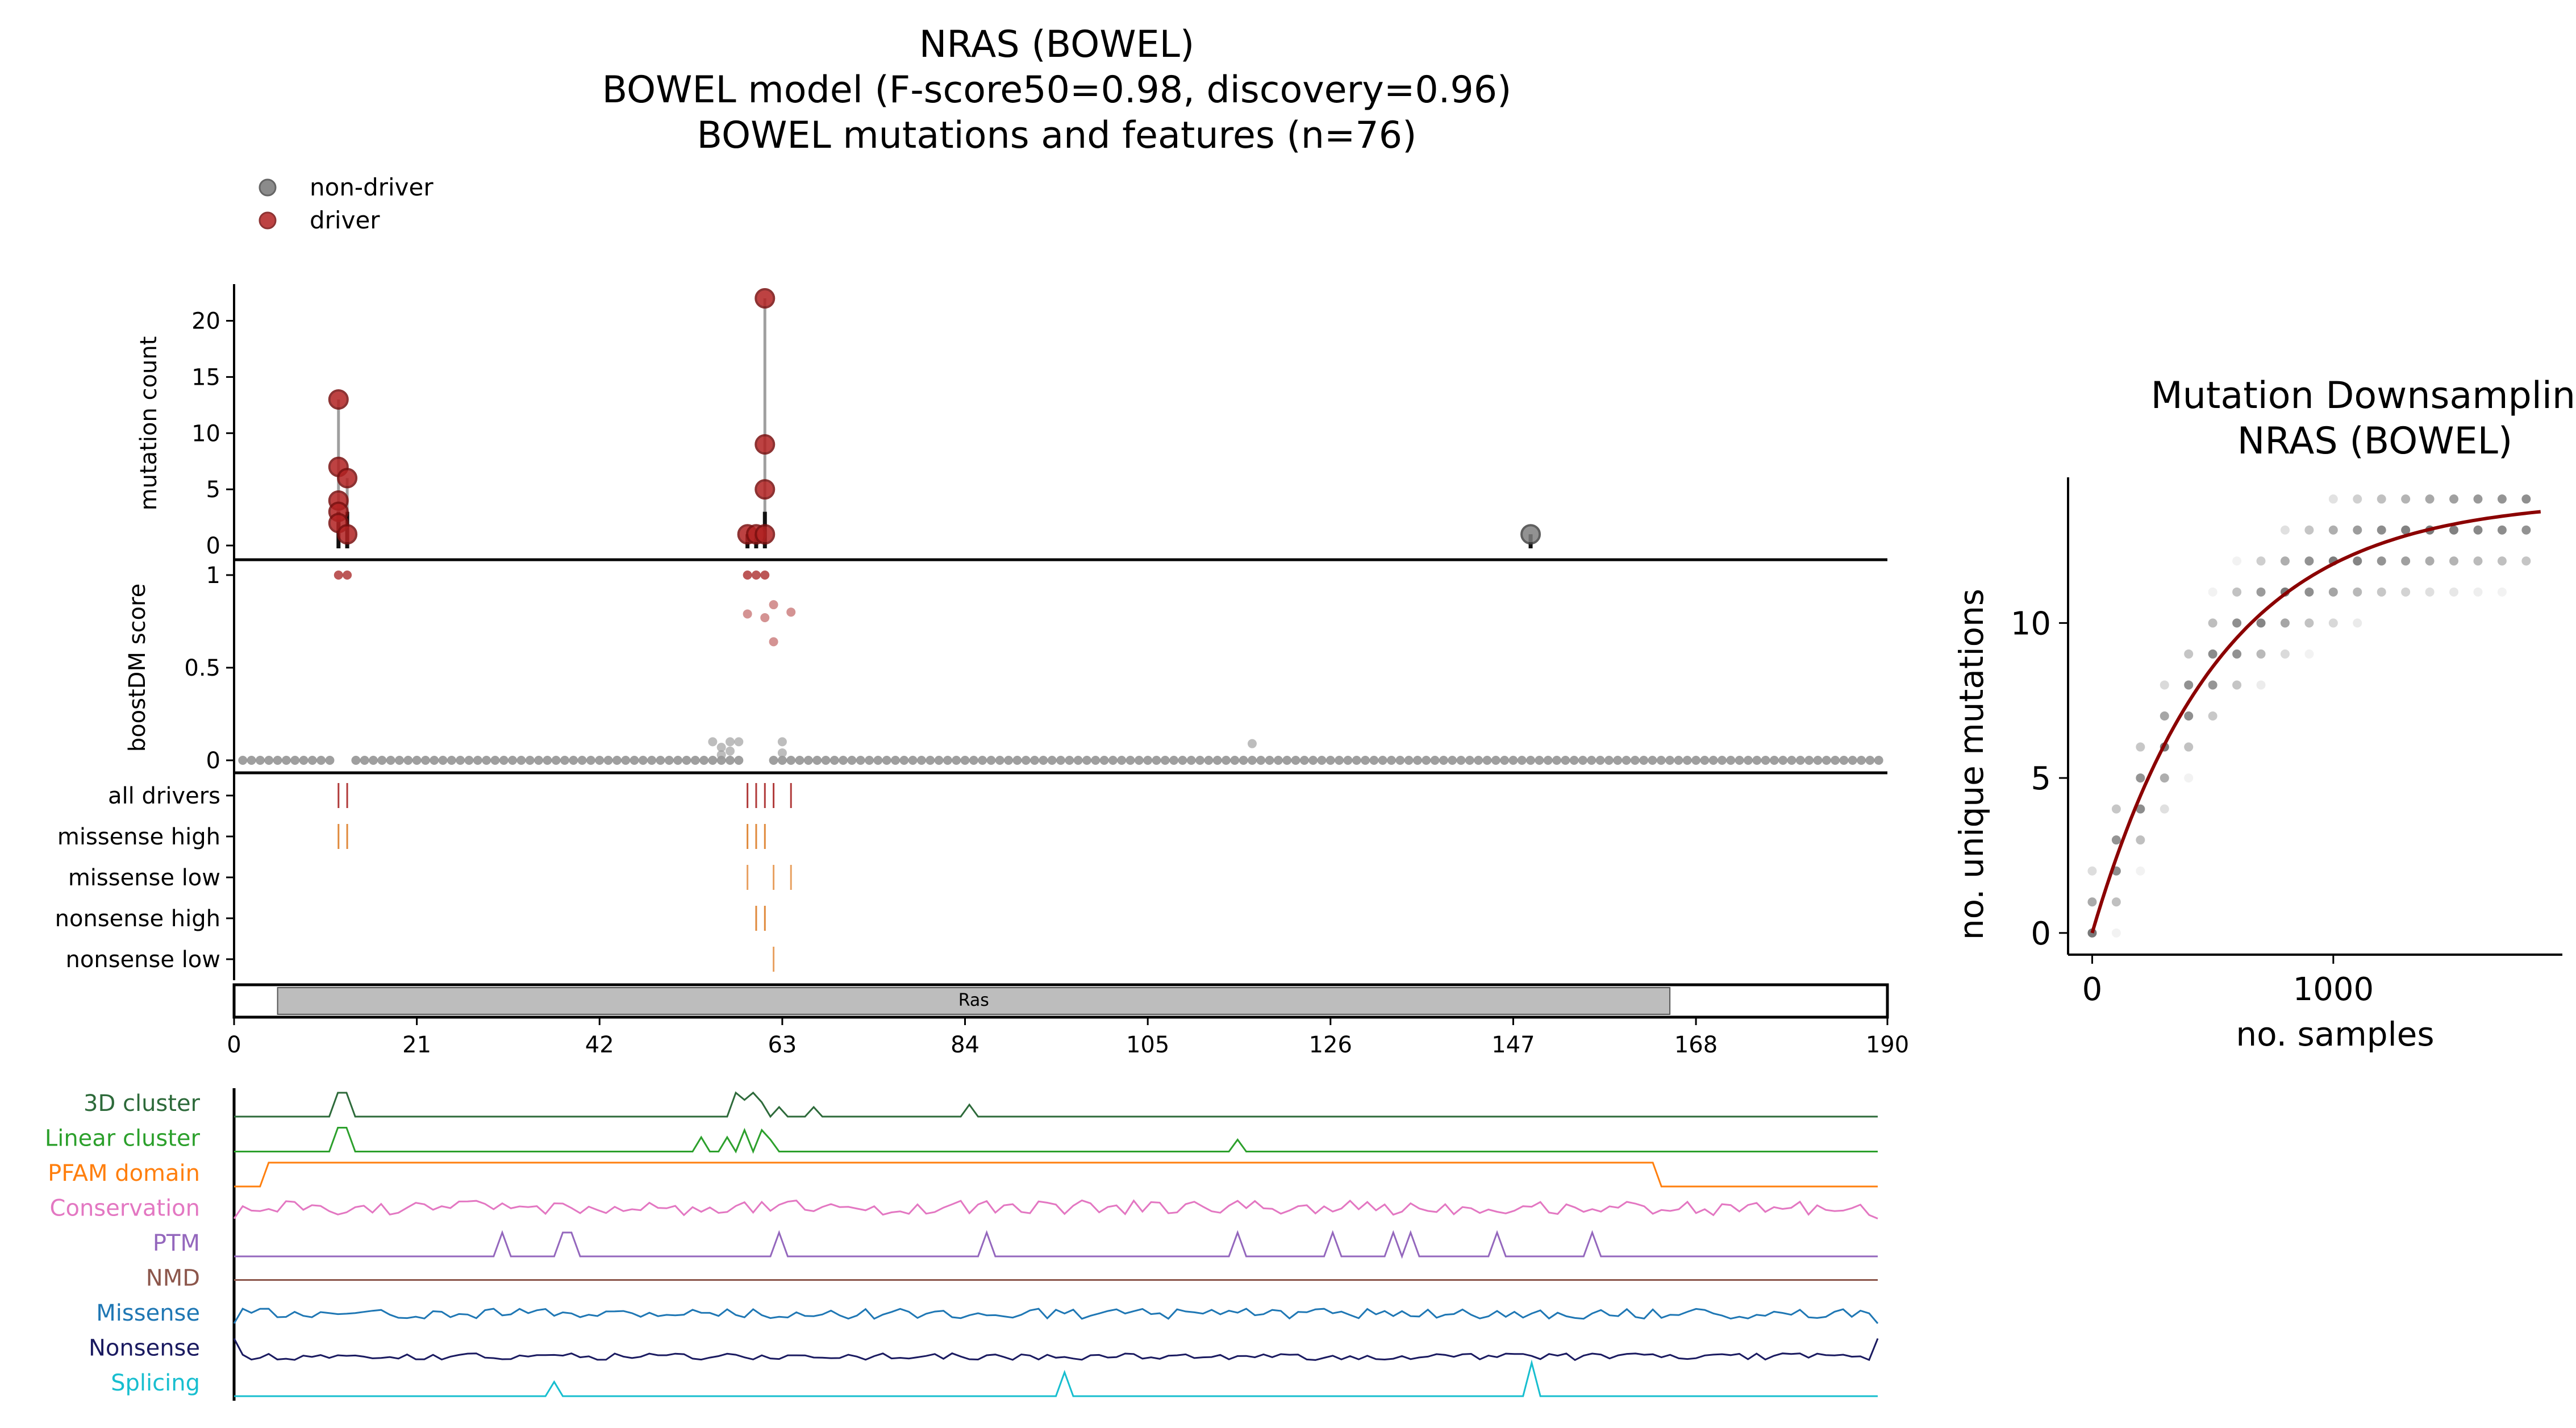 The width and height of the screenshot is (2576, 1428). Describe the element at coordinates (205, 322) in the screenshot. I see `needle-ytick-label: 20` at that location.